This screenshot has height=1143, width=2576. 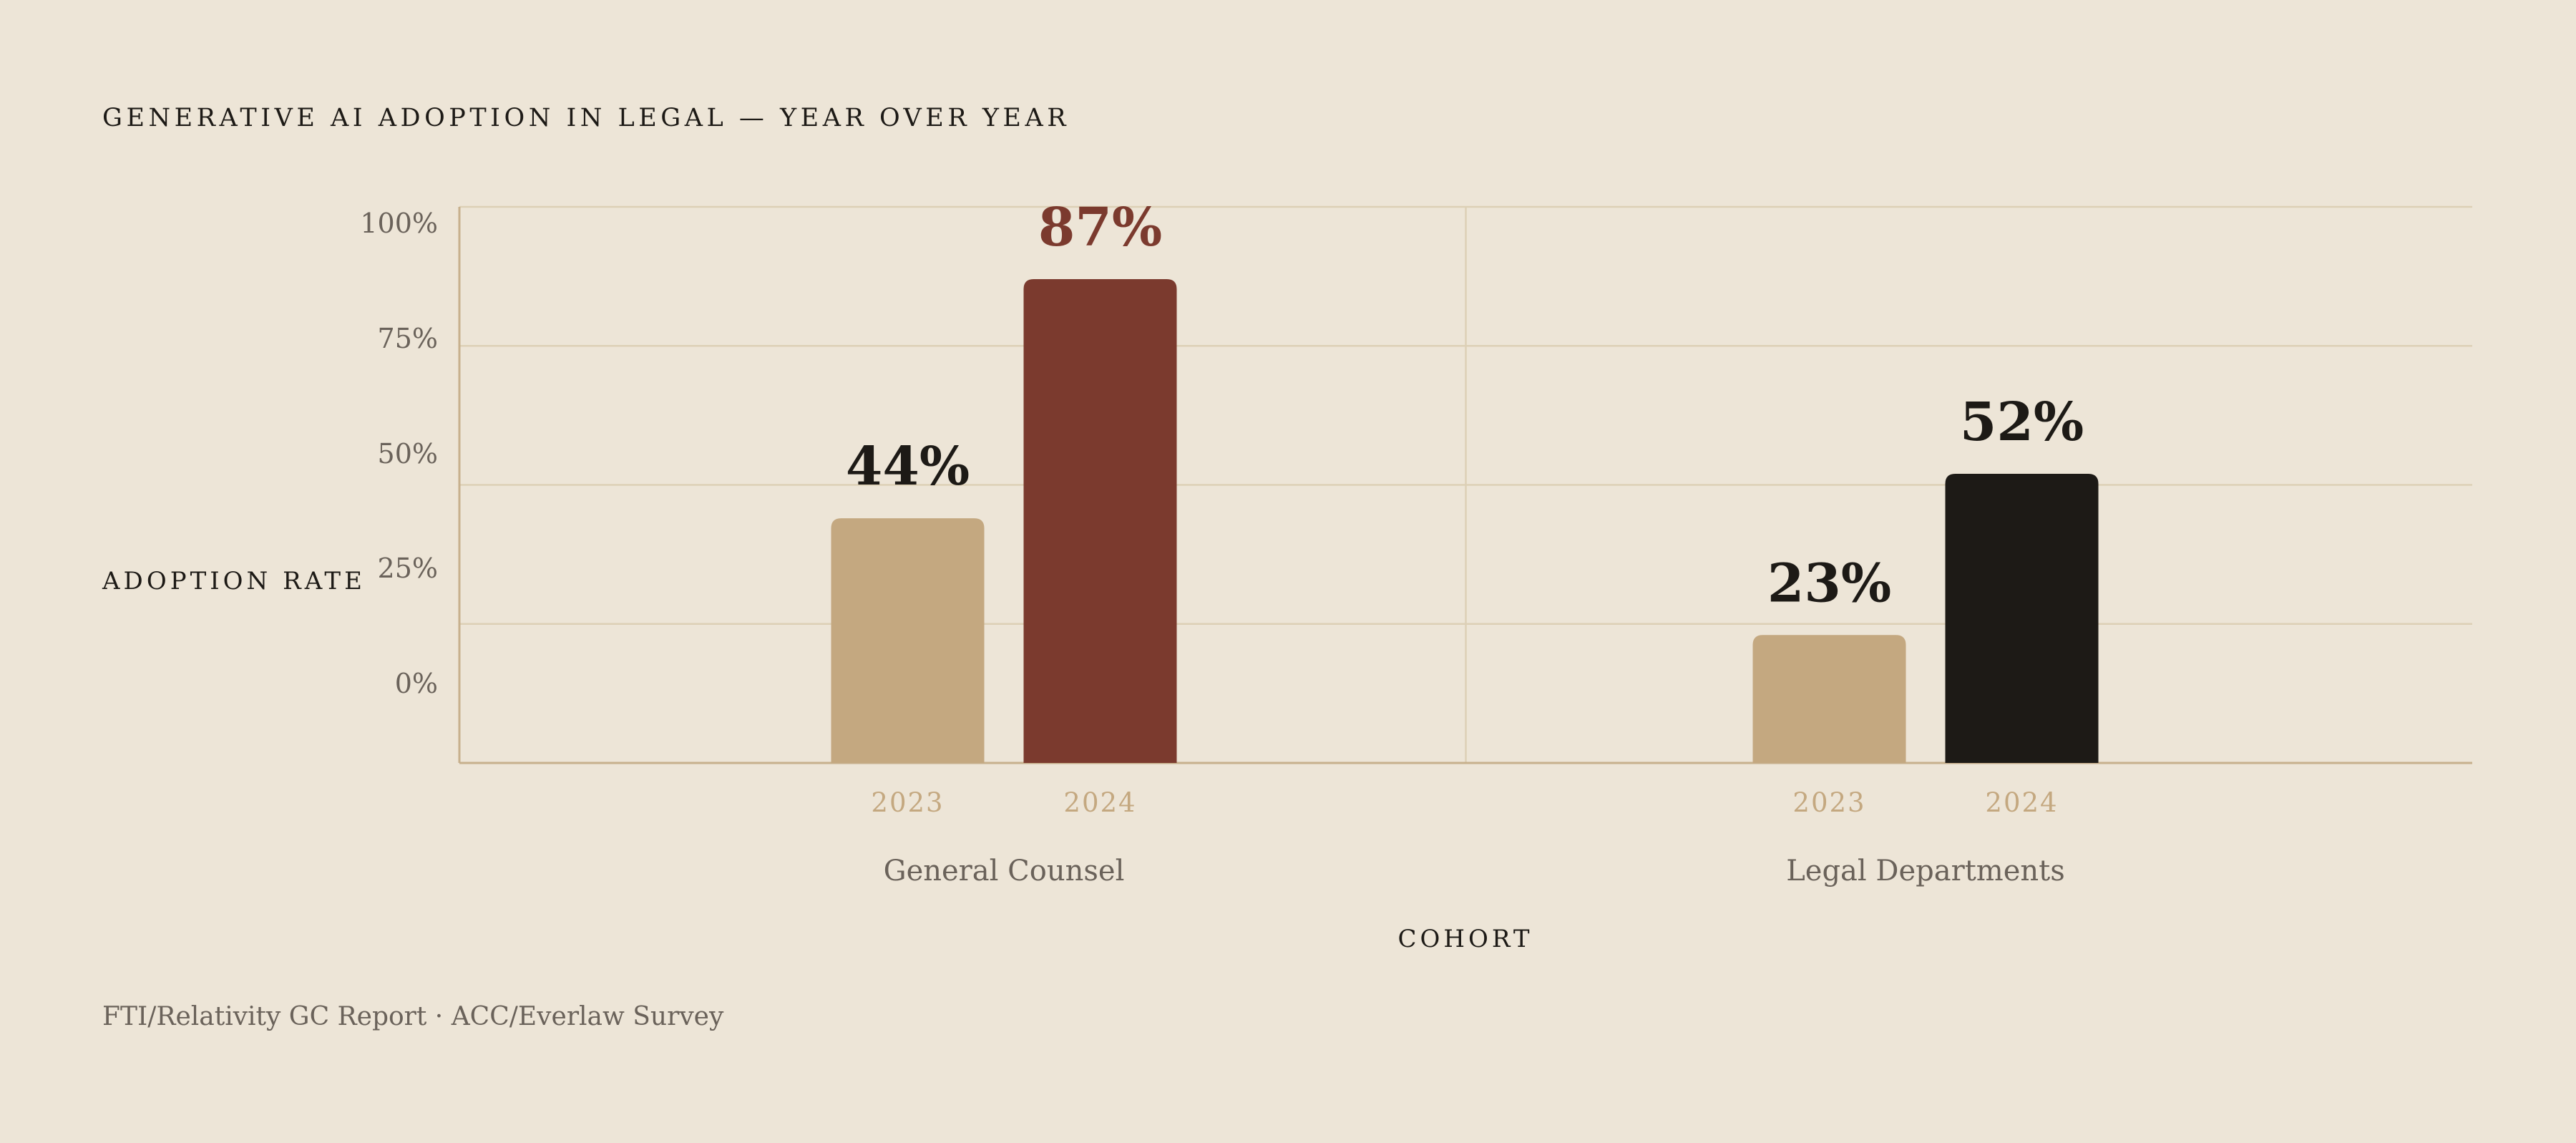 I want to click on y-tick-labels: 100% 75% 50% 25% 0%, so click(x=399, y=453).